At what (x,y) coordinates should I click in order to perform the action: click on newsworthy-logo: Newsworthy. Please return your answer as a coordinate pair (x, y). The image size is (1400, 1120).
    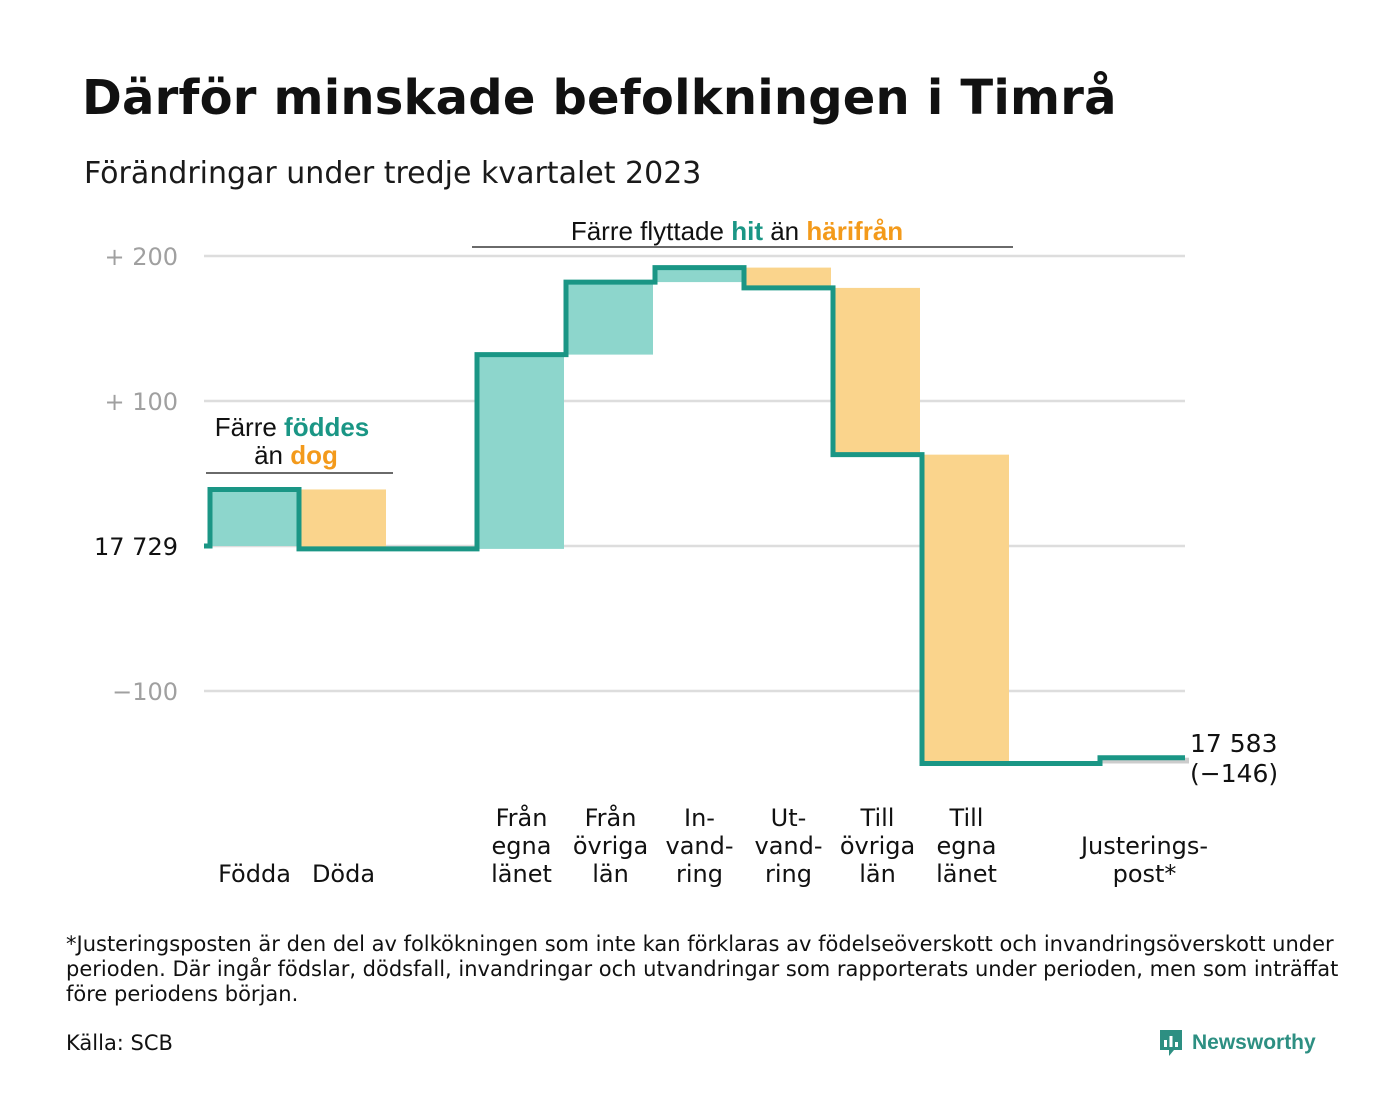
    Looking at the image, I should click on (1237, 1043).